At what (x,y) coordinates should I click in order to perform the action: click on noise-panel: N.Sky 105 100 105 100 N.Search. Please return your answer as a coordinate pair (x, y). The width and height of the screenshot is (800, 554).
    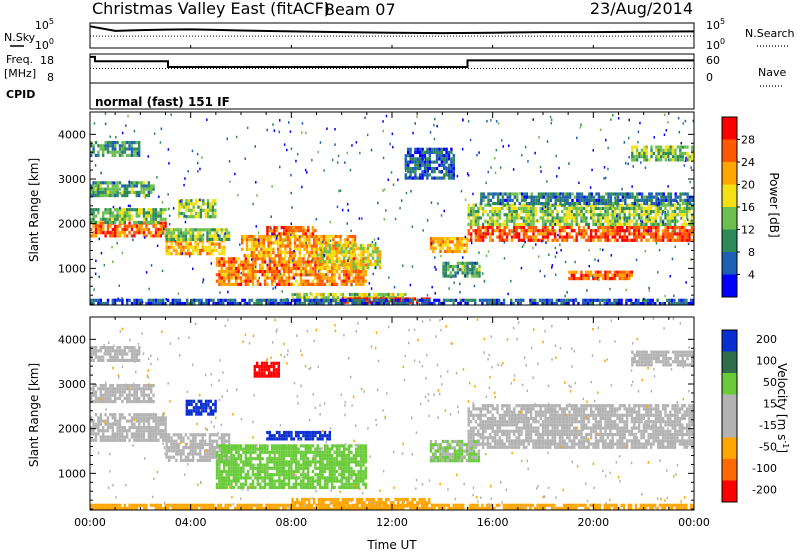
    Looking at the image, I should click on (399, 34).